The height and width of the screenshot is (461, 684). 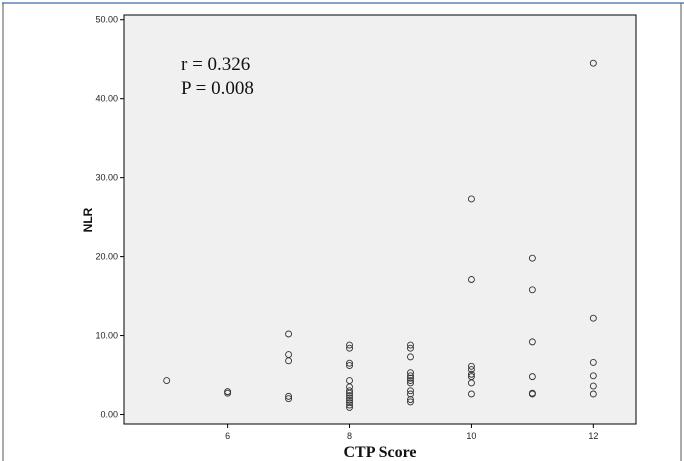 What do you see at coordinates (227, 436) in the screenshot?
I see `x-tick-label: 6` at bounding box center [227, 436].